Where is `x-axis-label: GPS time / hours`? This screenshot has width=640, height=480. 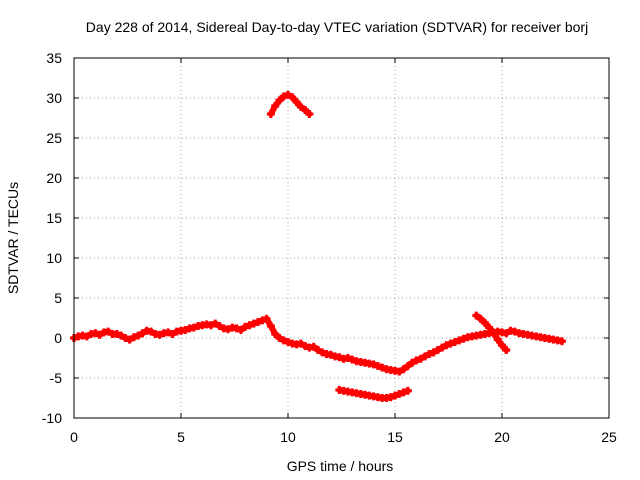 x-axis-label: GPS time / hours is located at coordinates (340, 466).